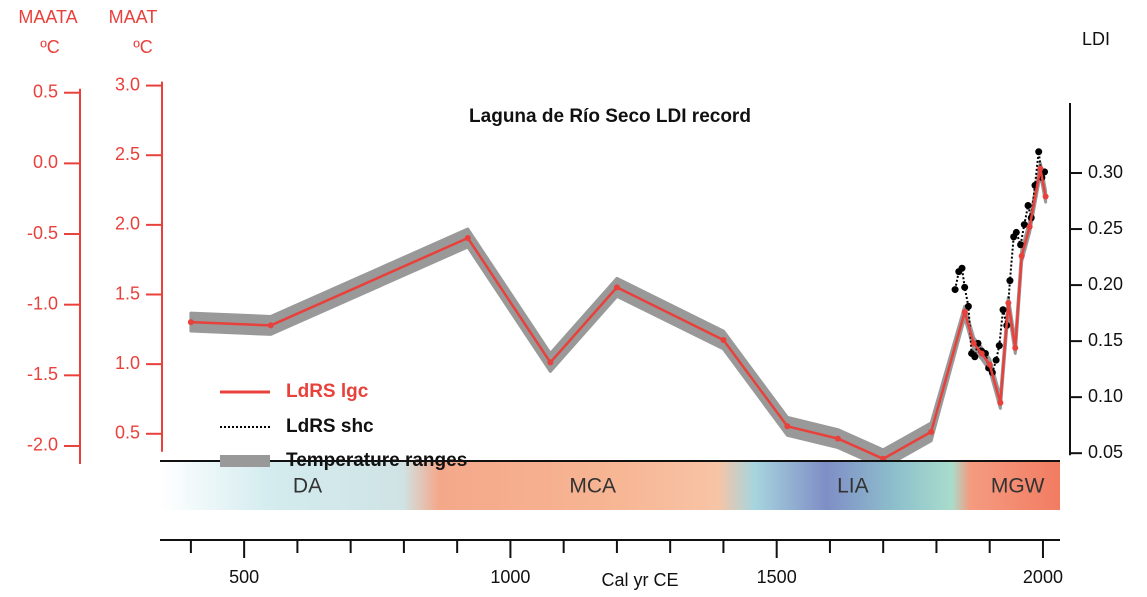 This screenshot has height=597, width=1147. Describe the element at coordinates (50, 47) in the screenshot. I see `y3-axis-unit: ºC` at that location.